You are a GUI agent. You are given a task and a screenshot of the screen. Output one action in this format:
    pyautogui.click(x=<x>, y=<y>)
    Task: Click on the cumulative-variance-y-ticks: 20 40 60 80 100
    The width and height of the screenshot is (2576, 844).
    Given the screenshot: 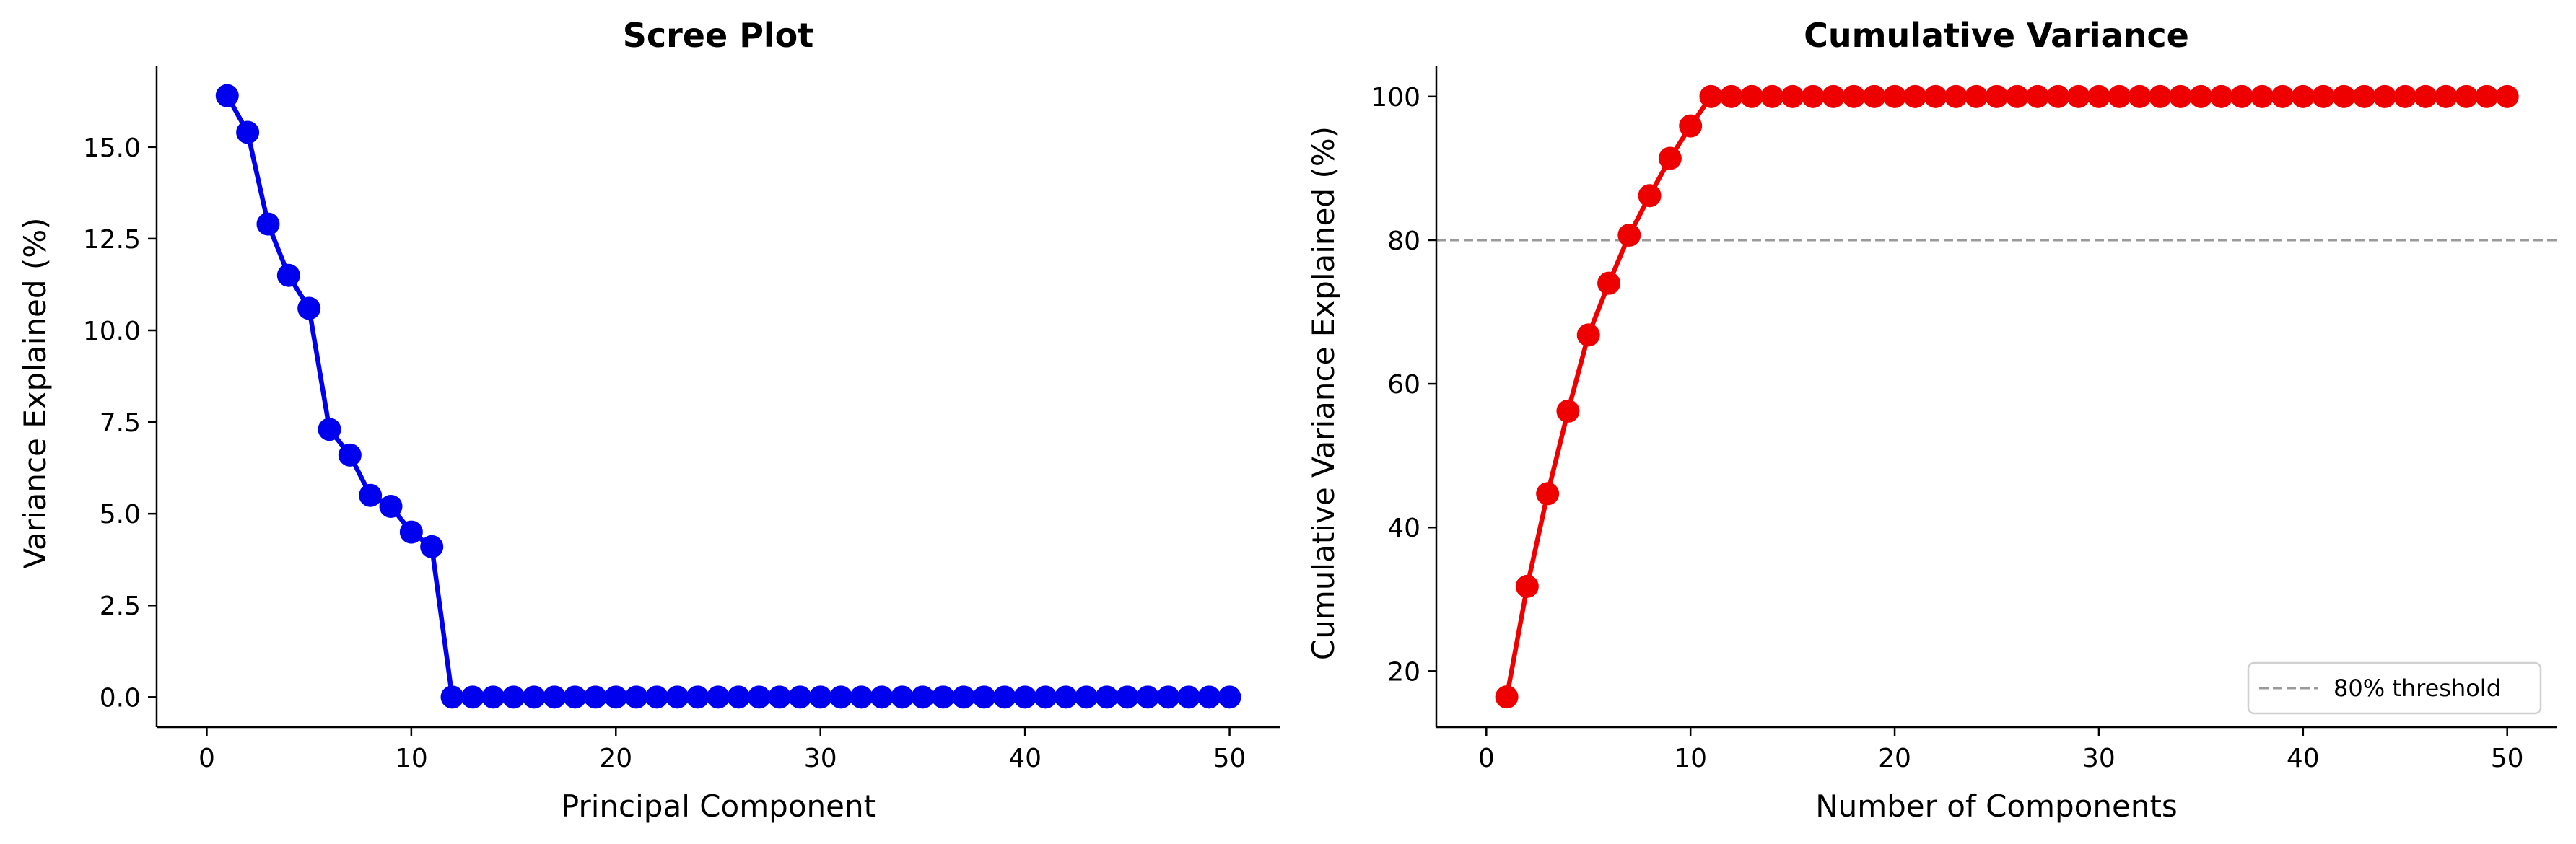 What is the action you would take?
    pyautogui.click(x=1403, y=385)
    